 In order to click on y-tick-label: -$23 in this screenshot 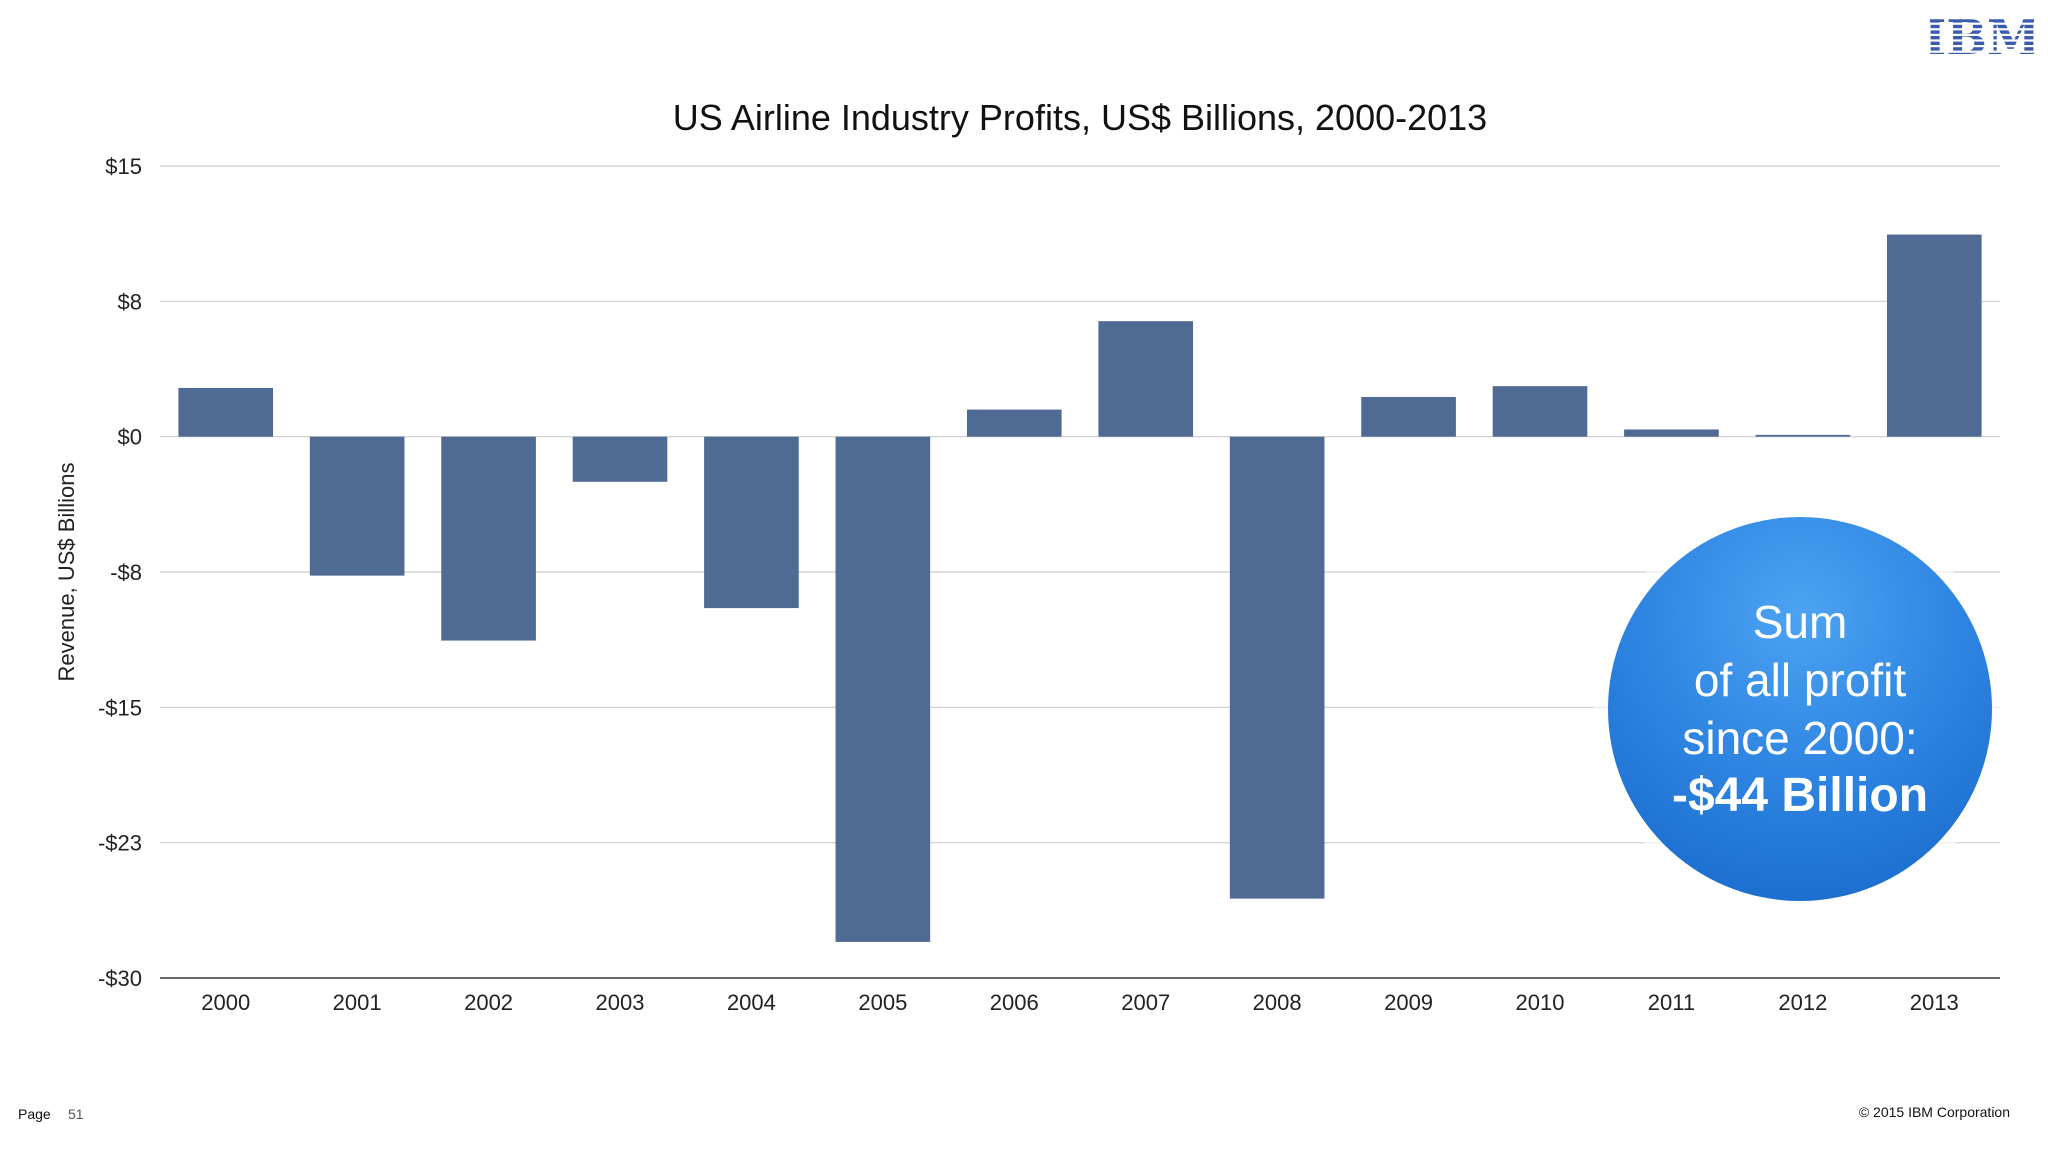, I will do `click(120, 843)`.